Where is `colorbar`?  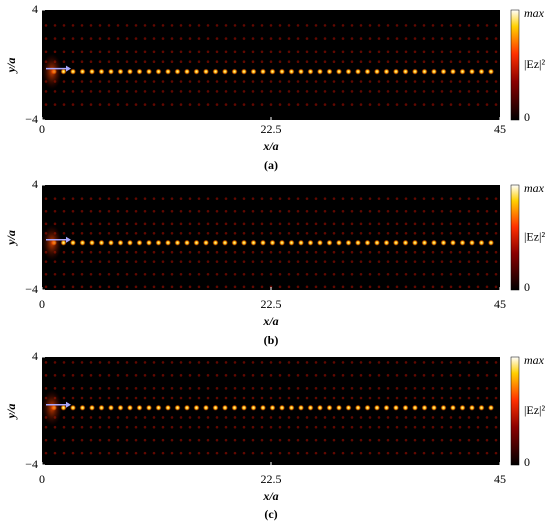 colorbar is located at coordinates (515, 237).